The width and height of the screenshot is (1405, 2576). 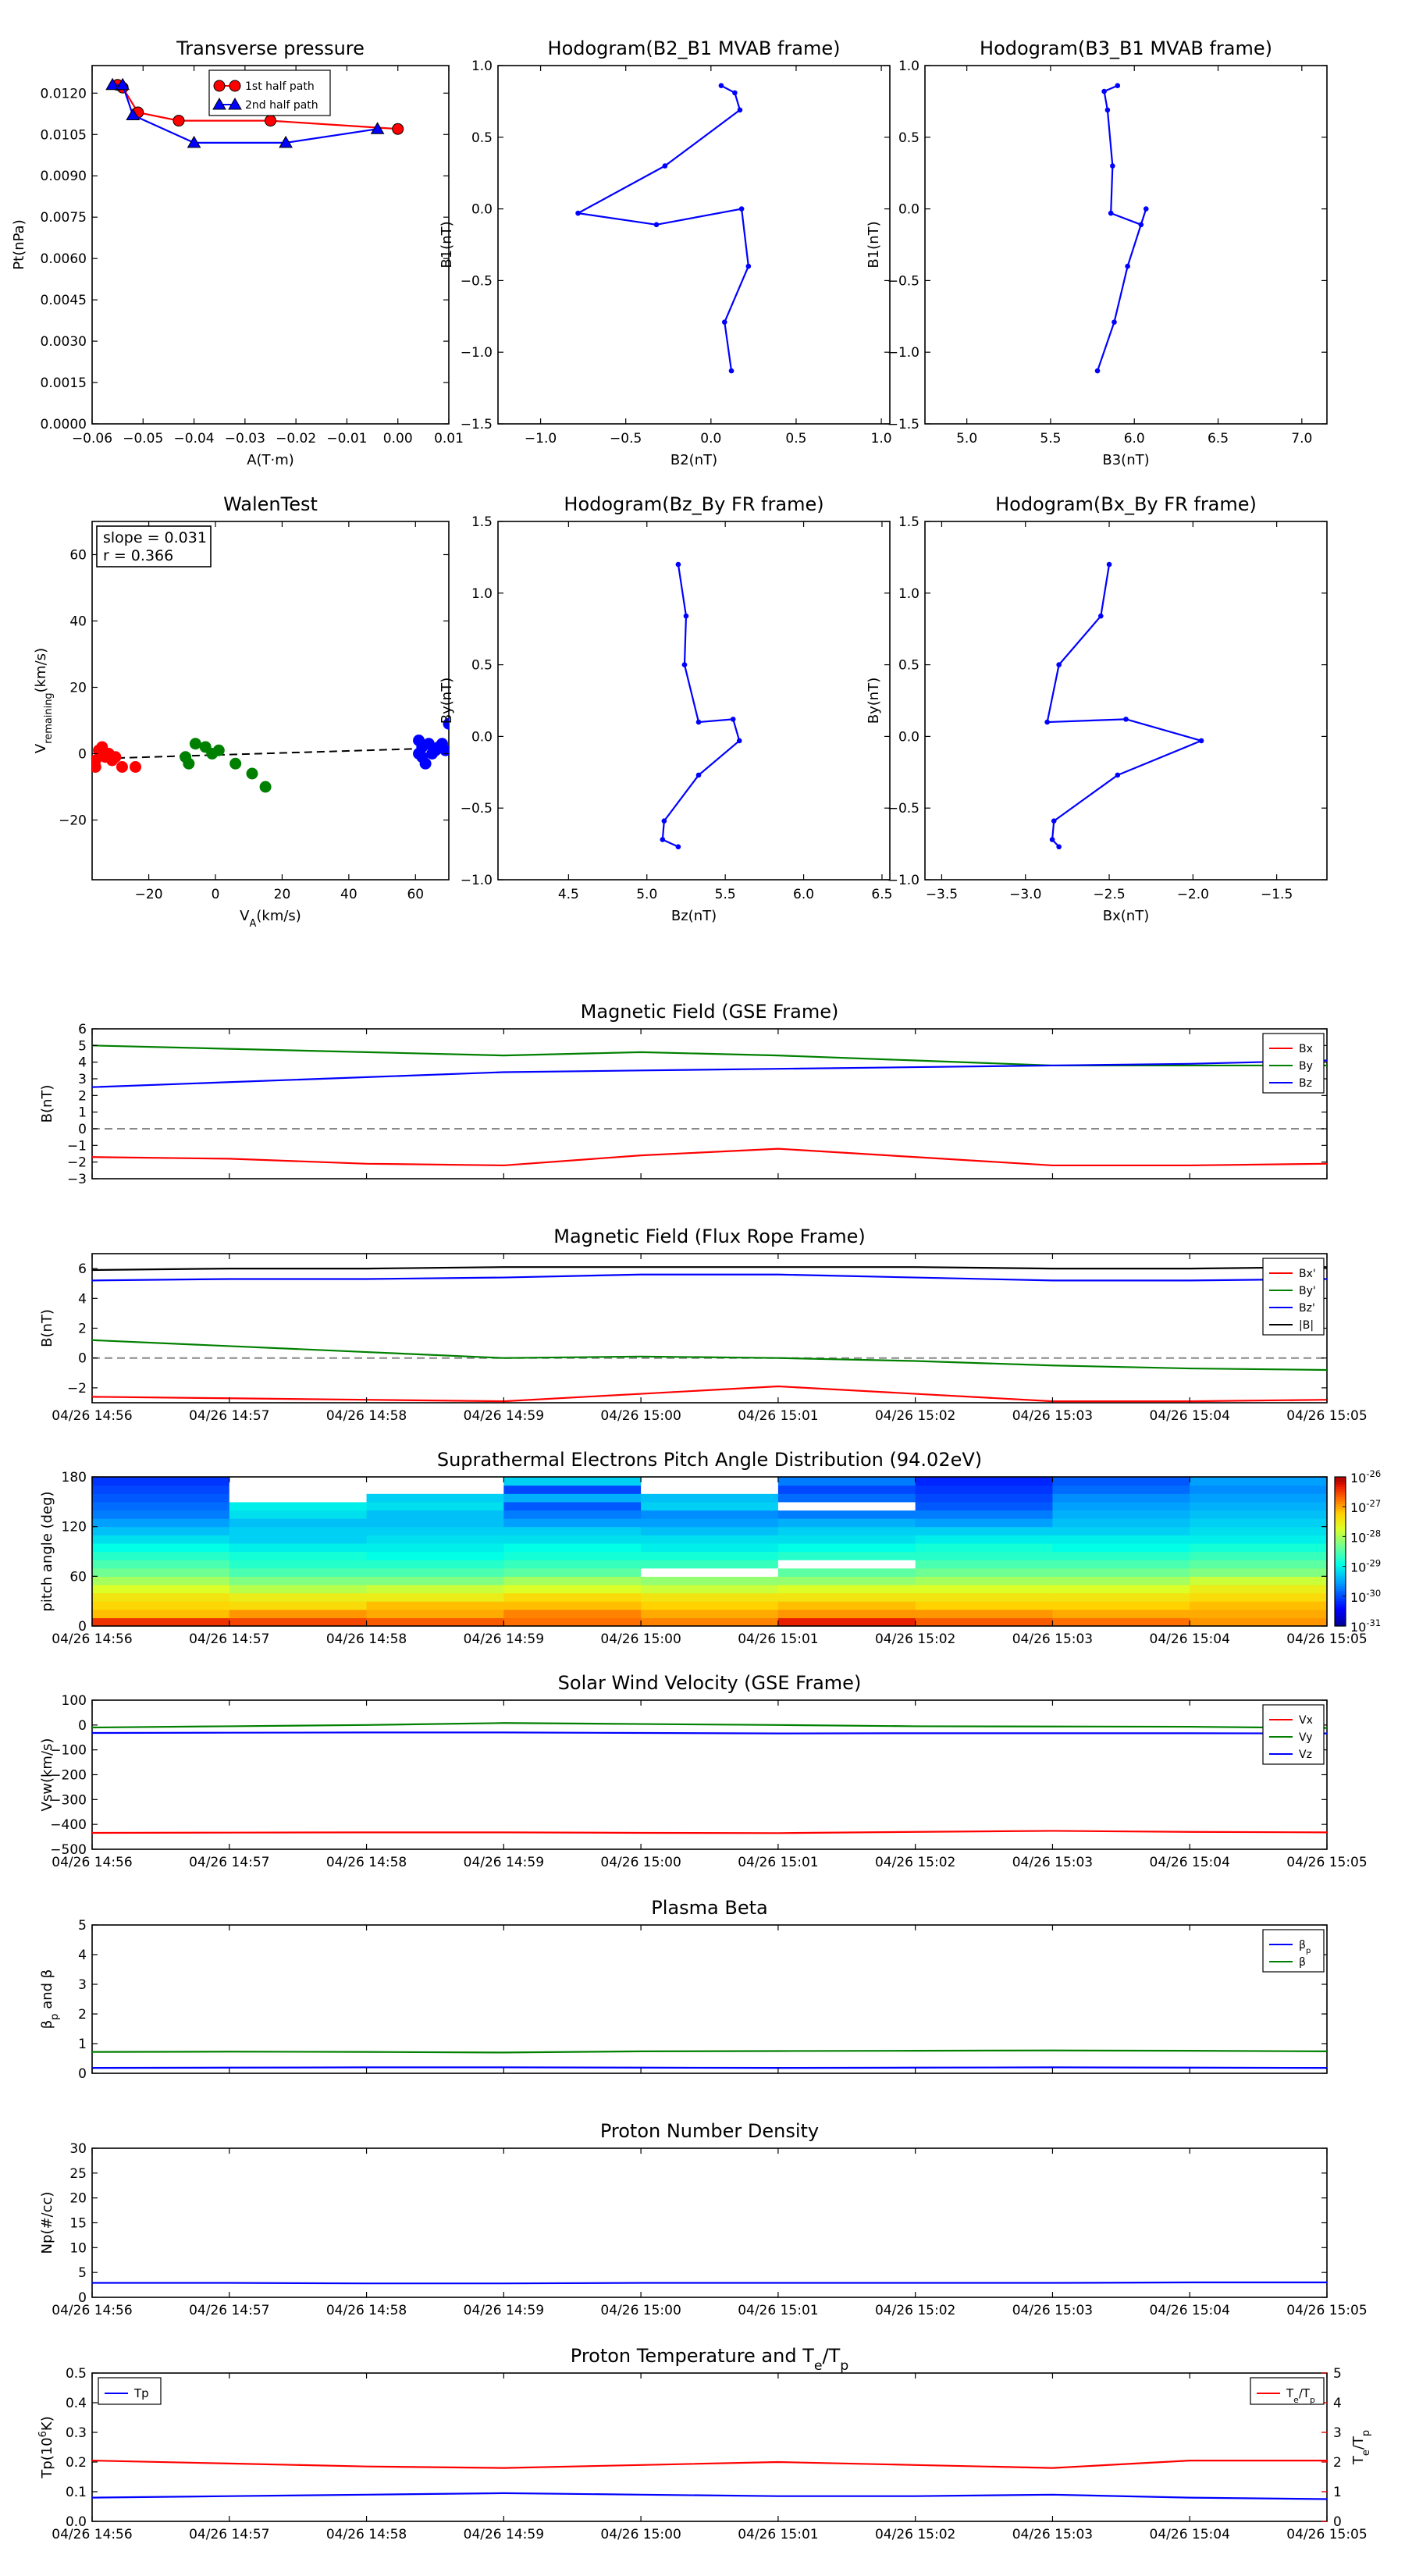 I want to click on y-tick-label: 25, so click(x=78, y=2174).